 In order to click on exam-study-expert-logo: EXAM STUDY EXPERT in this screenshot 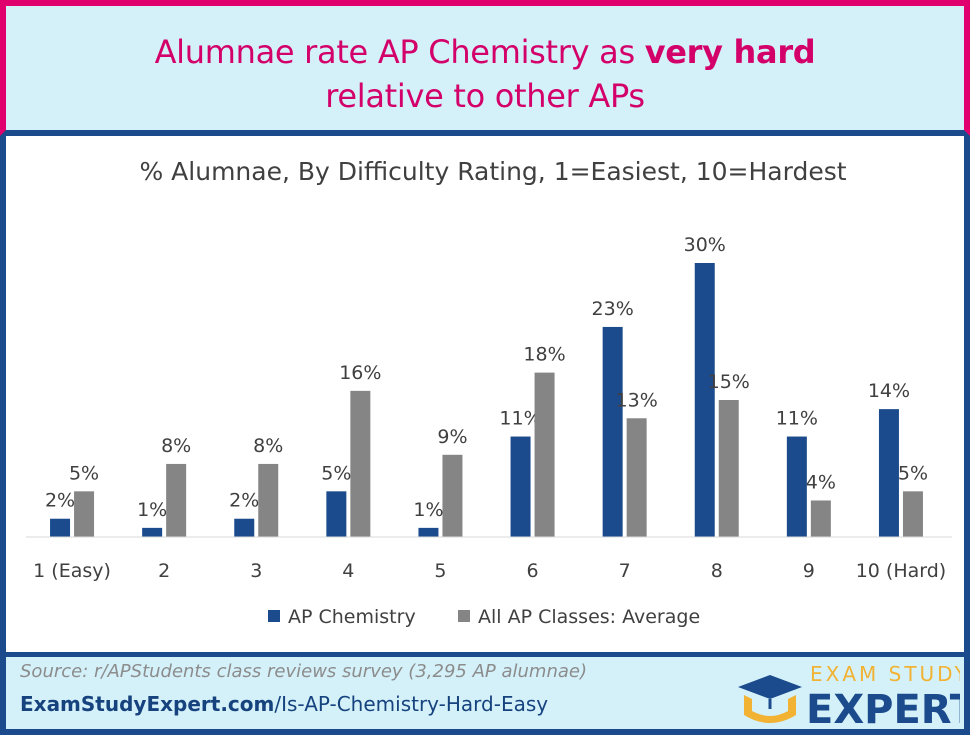, I will do `click(849, 697)`.